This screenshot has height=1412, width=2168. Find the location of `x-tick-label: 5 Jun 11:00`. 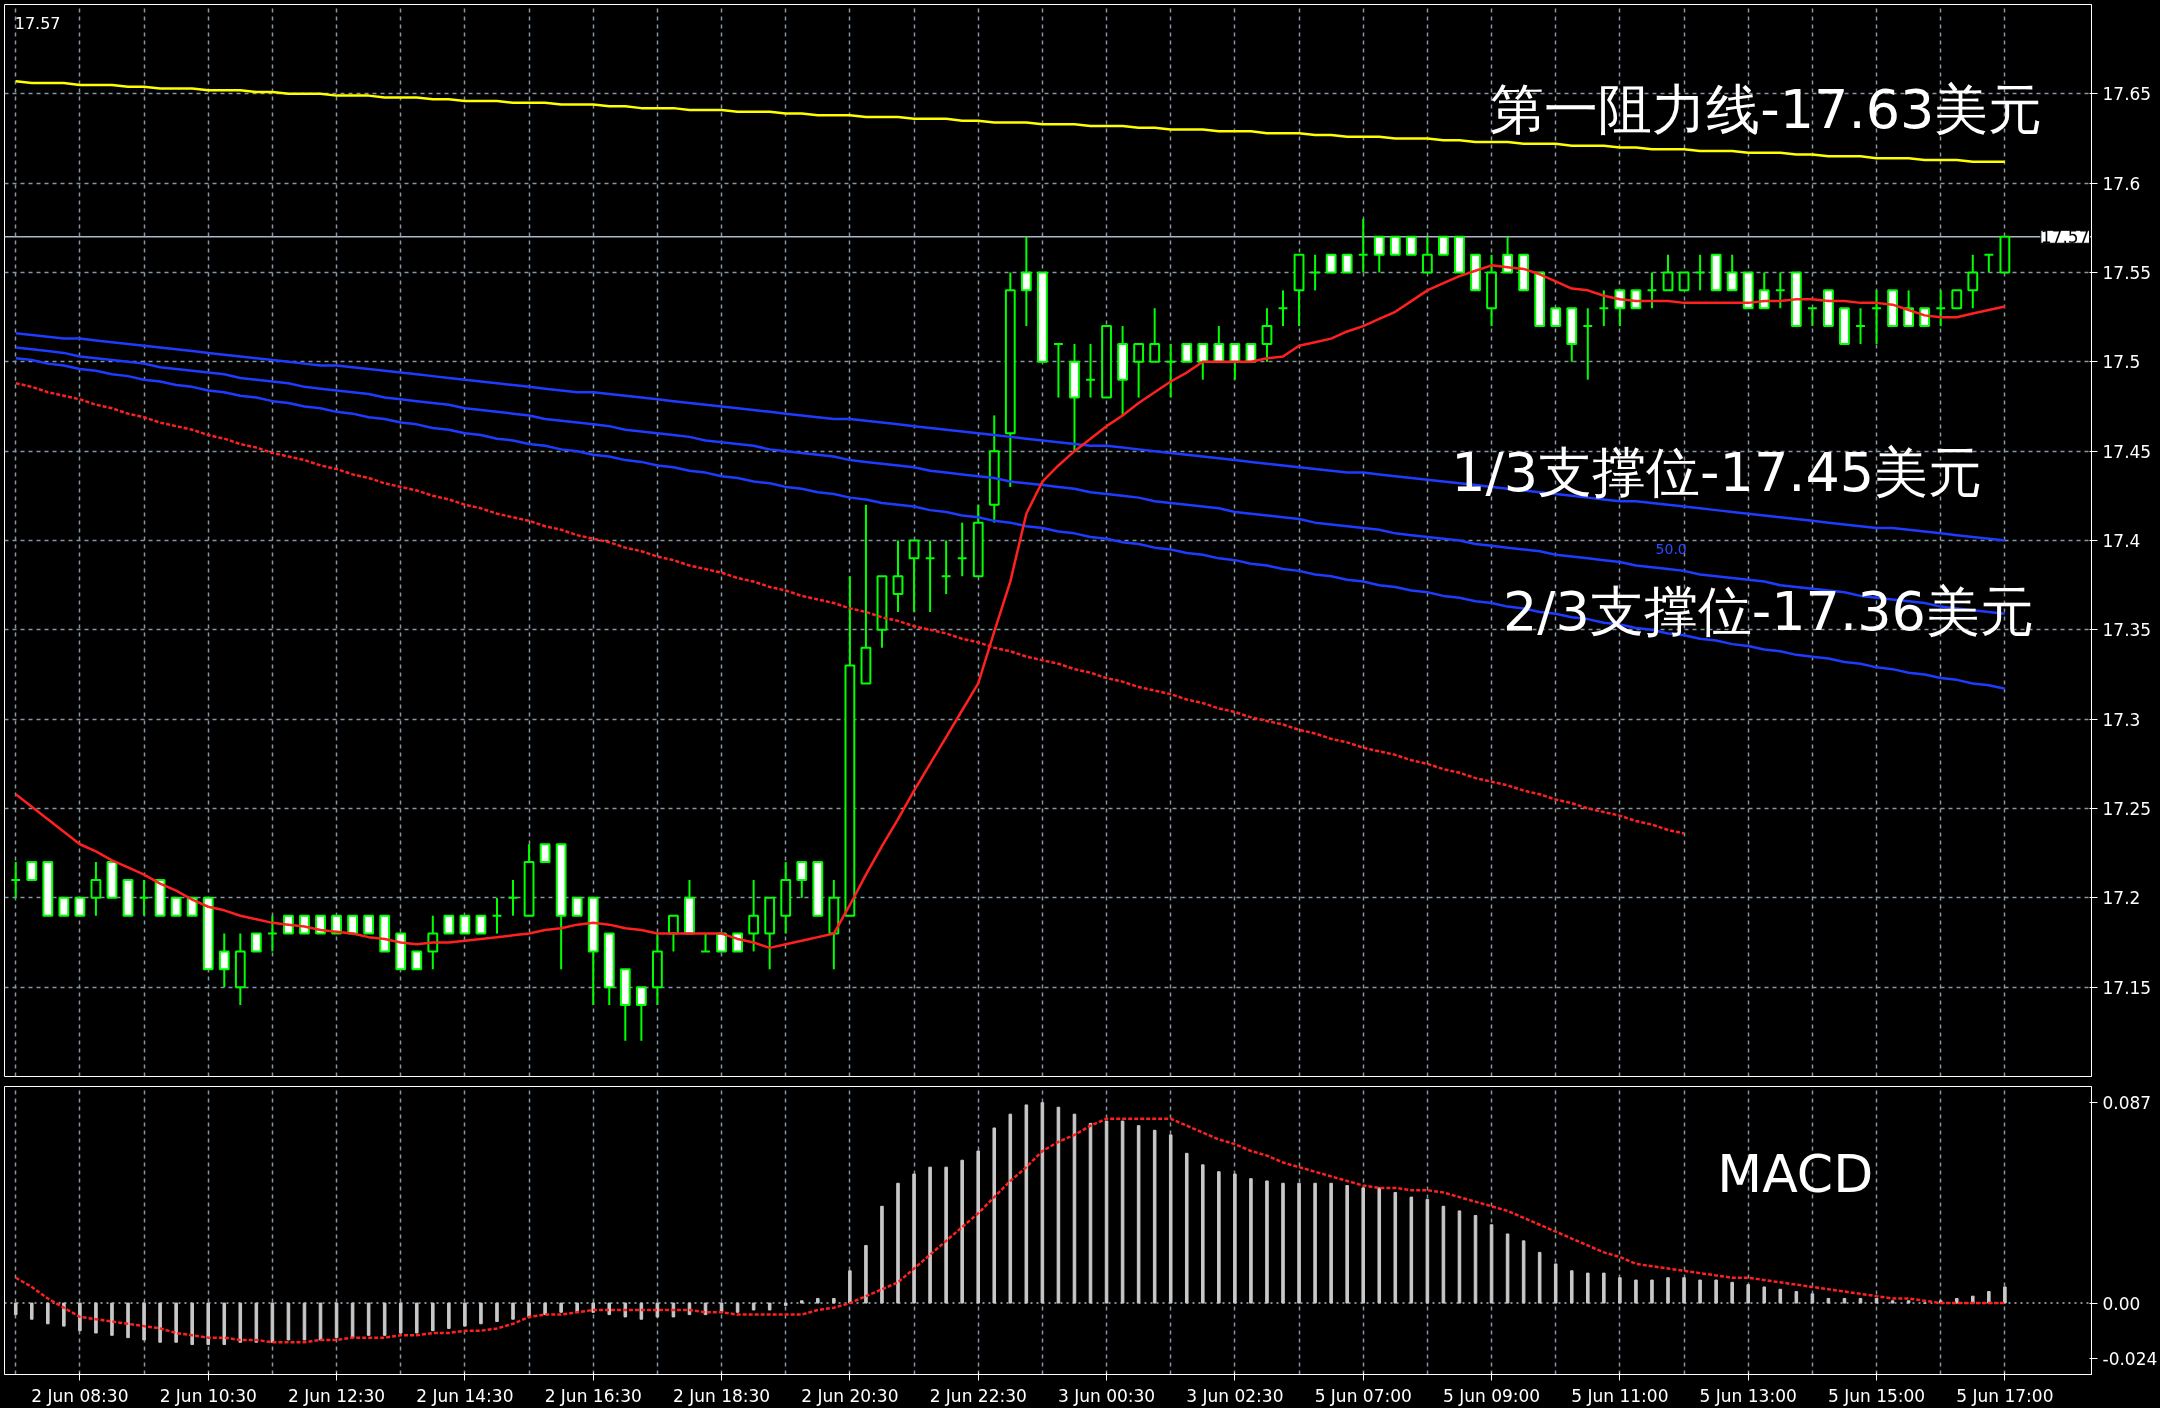

x-tick-label: 5 Jun 11:00 is located at coordinates (1620, 1395).